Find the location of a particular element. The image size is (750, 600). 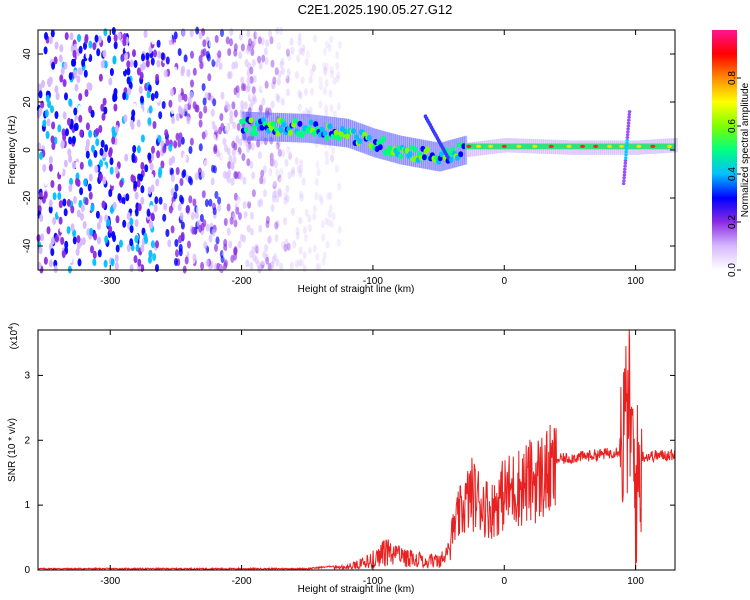

y-tick-label: -20 is located at coordinates (27, 197).